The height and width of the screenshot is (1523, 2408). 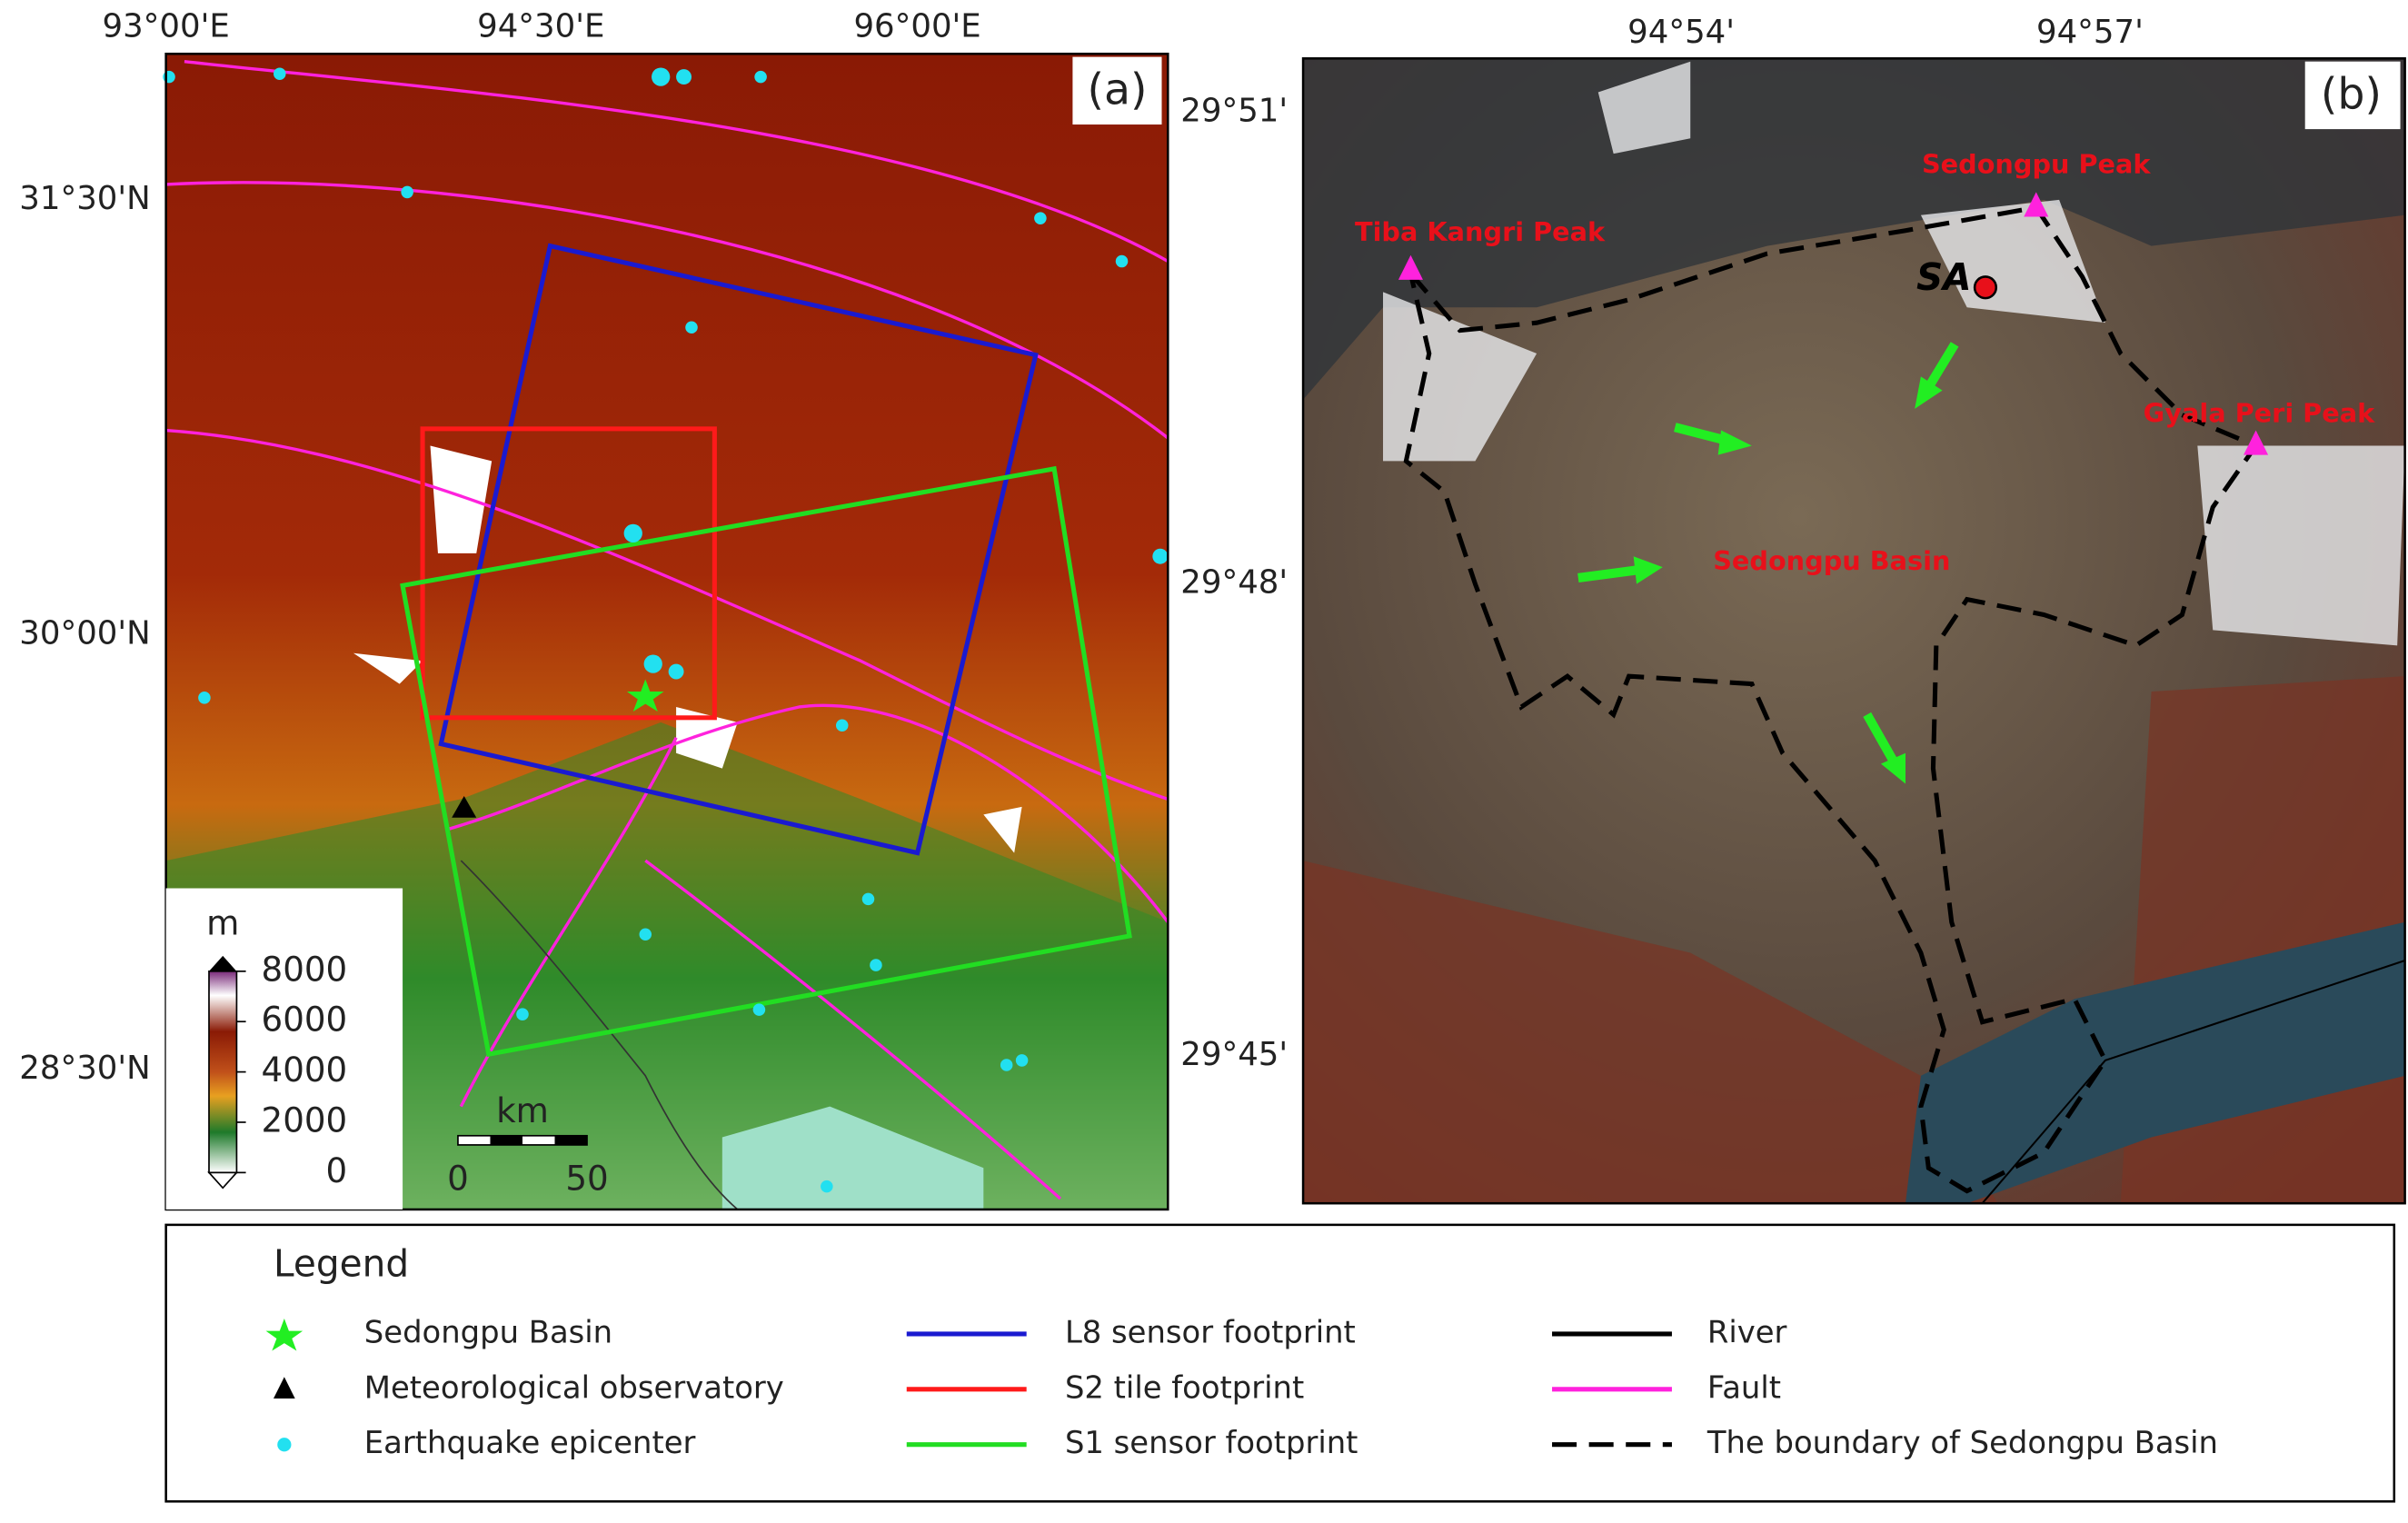 What do you see at coordinates (568, 573) in the screenshot?
I see `s2-footprint` at bounding box center [568, 573].